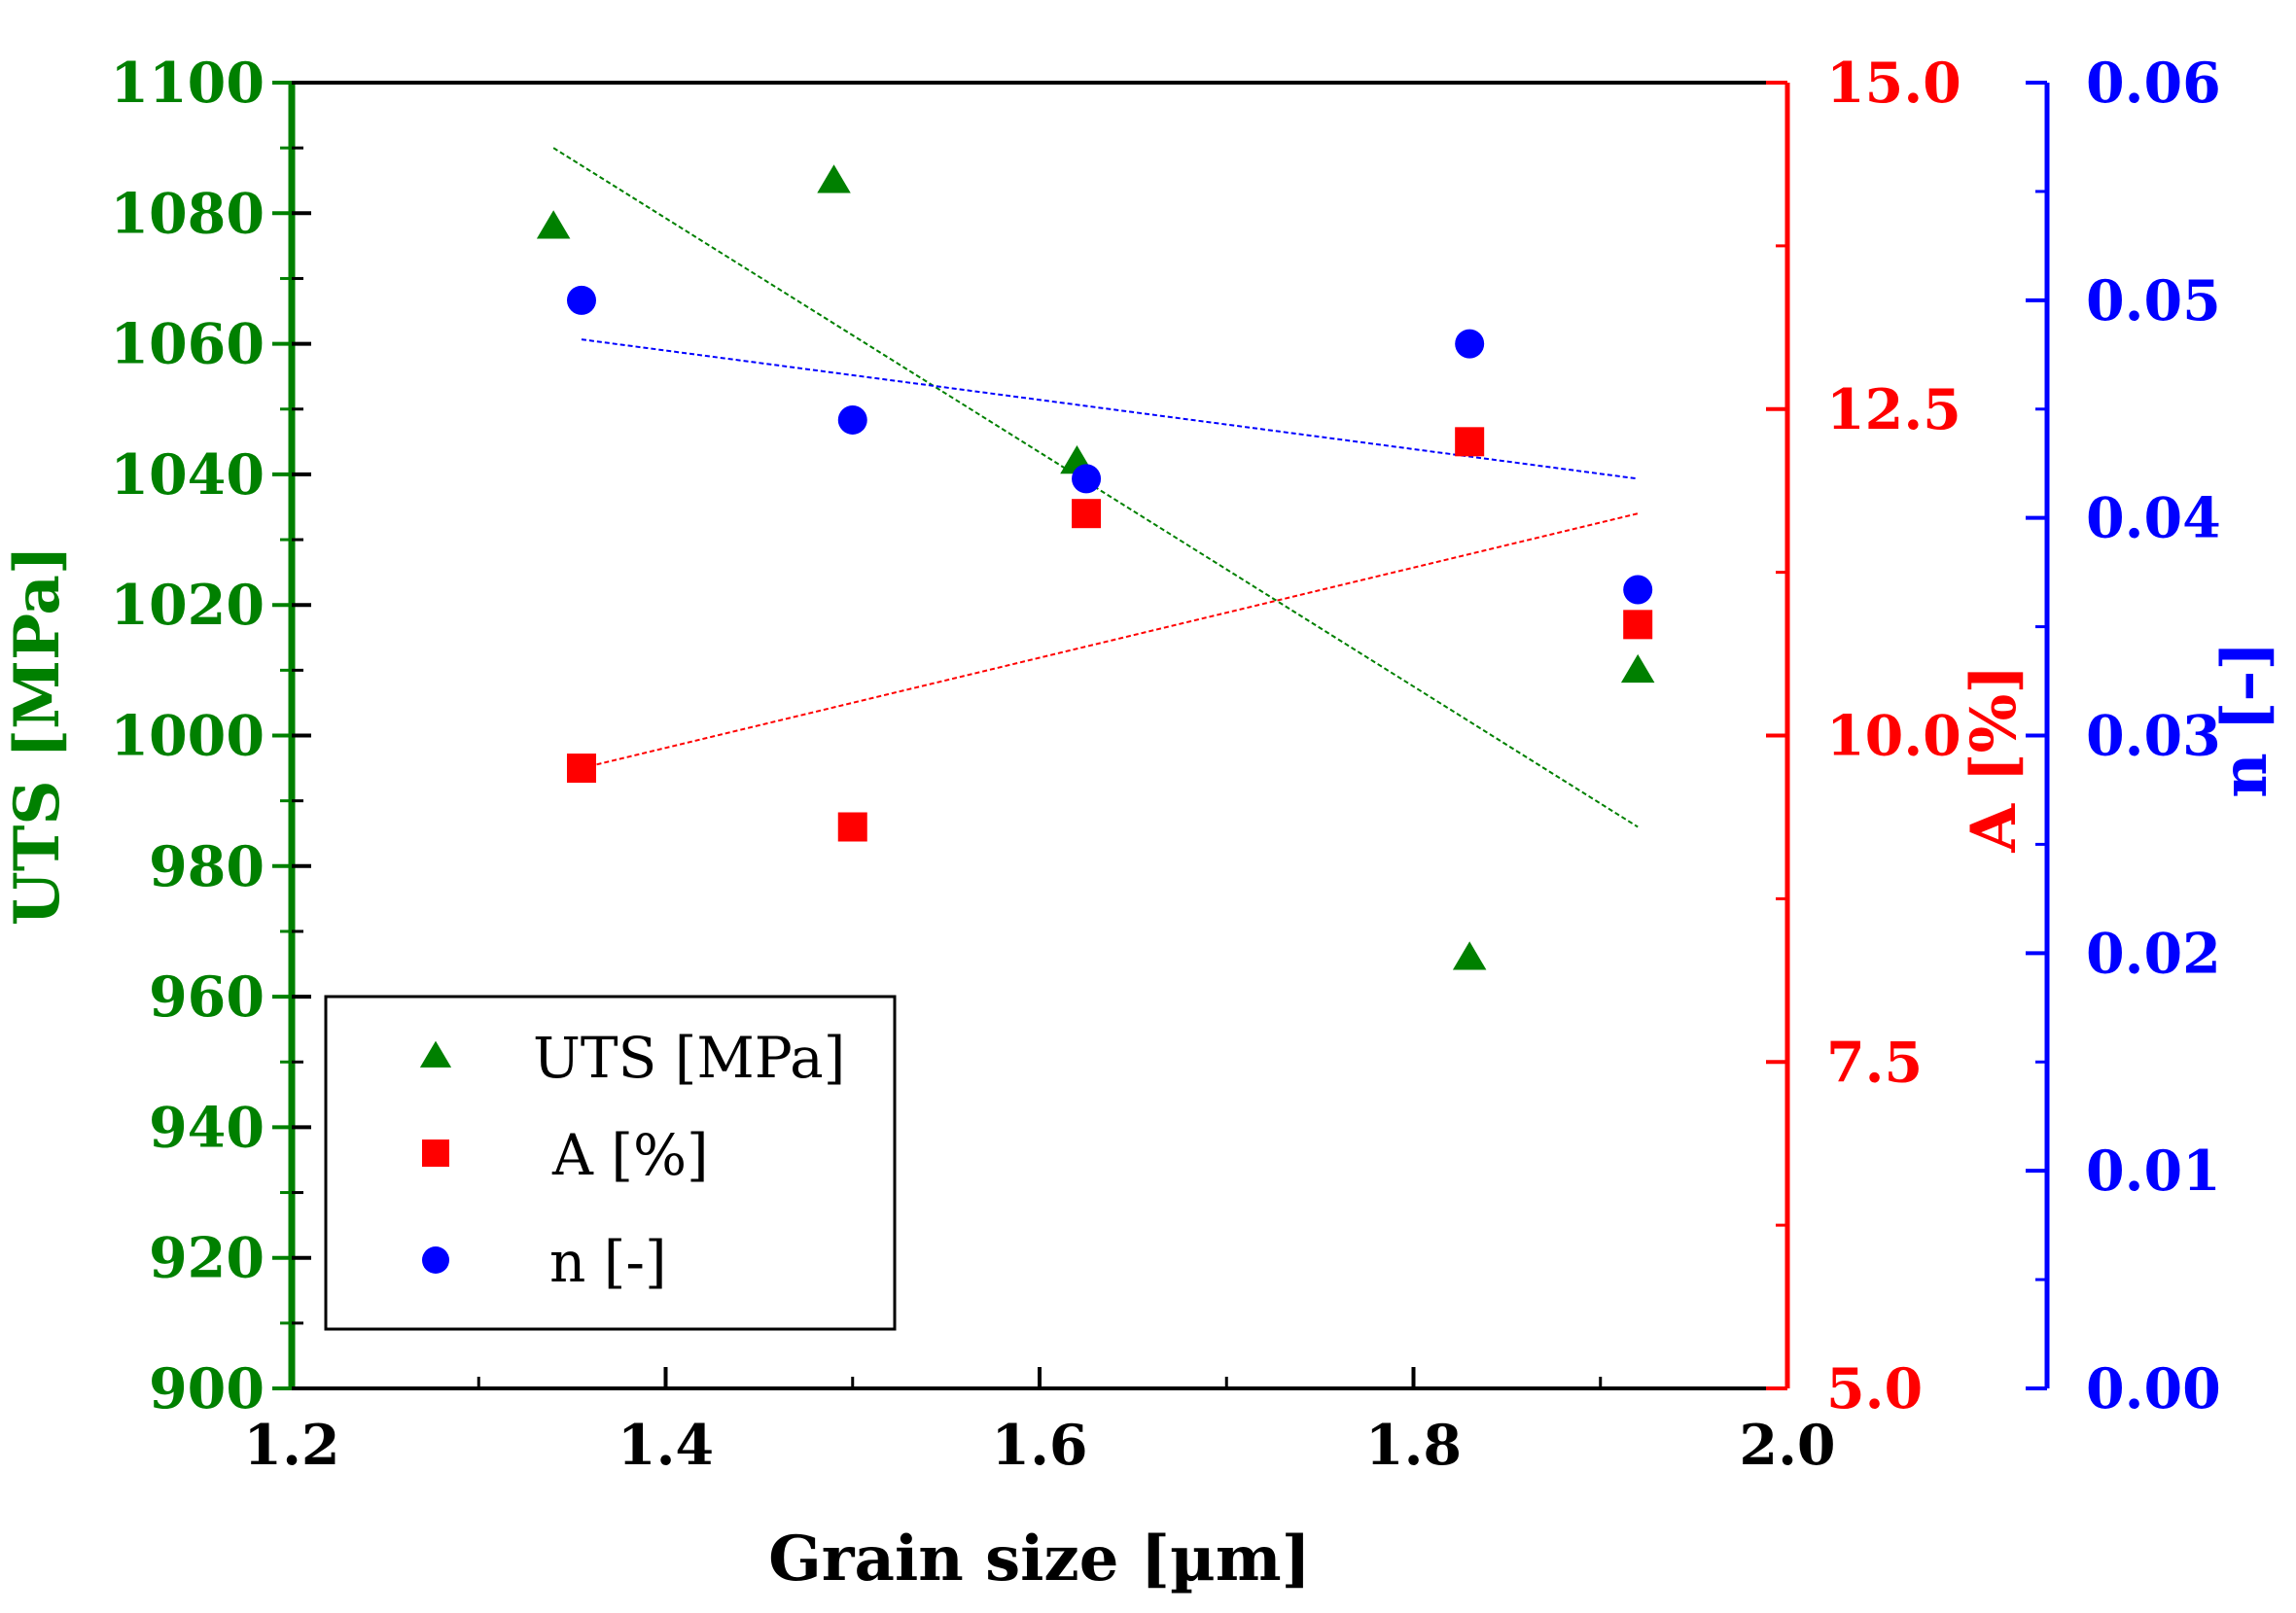  I want to click on uts-tick-label: 1060, so click(188, 344).